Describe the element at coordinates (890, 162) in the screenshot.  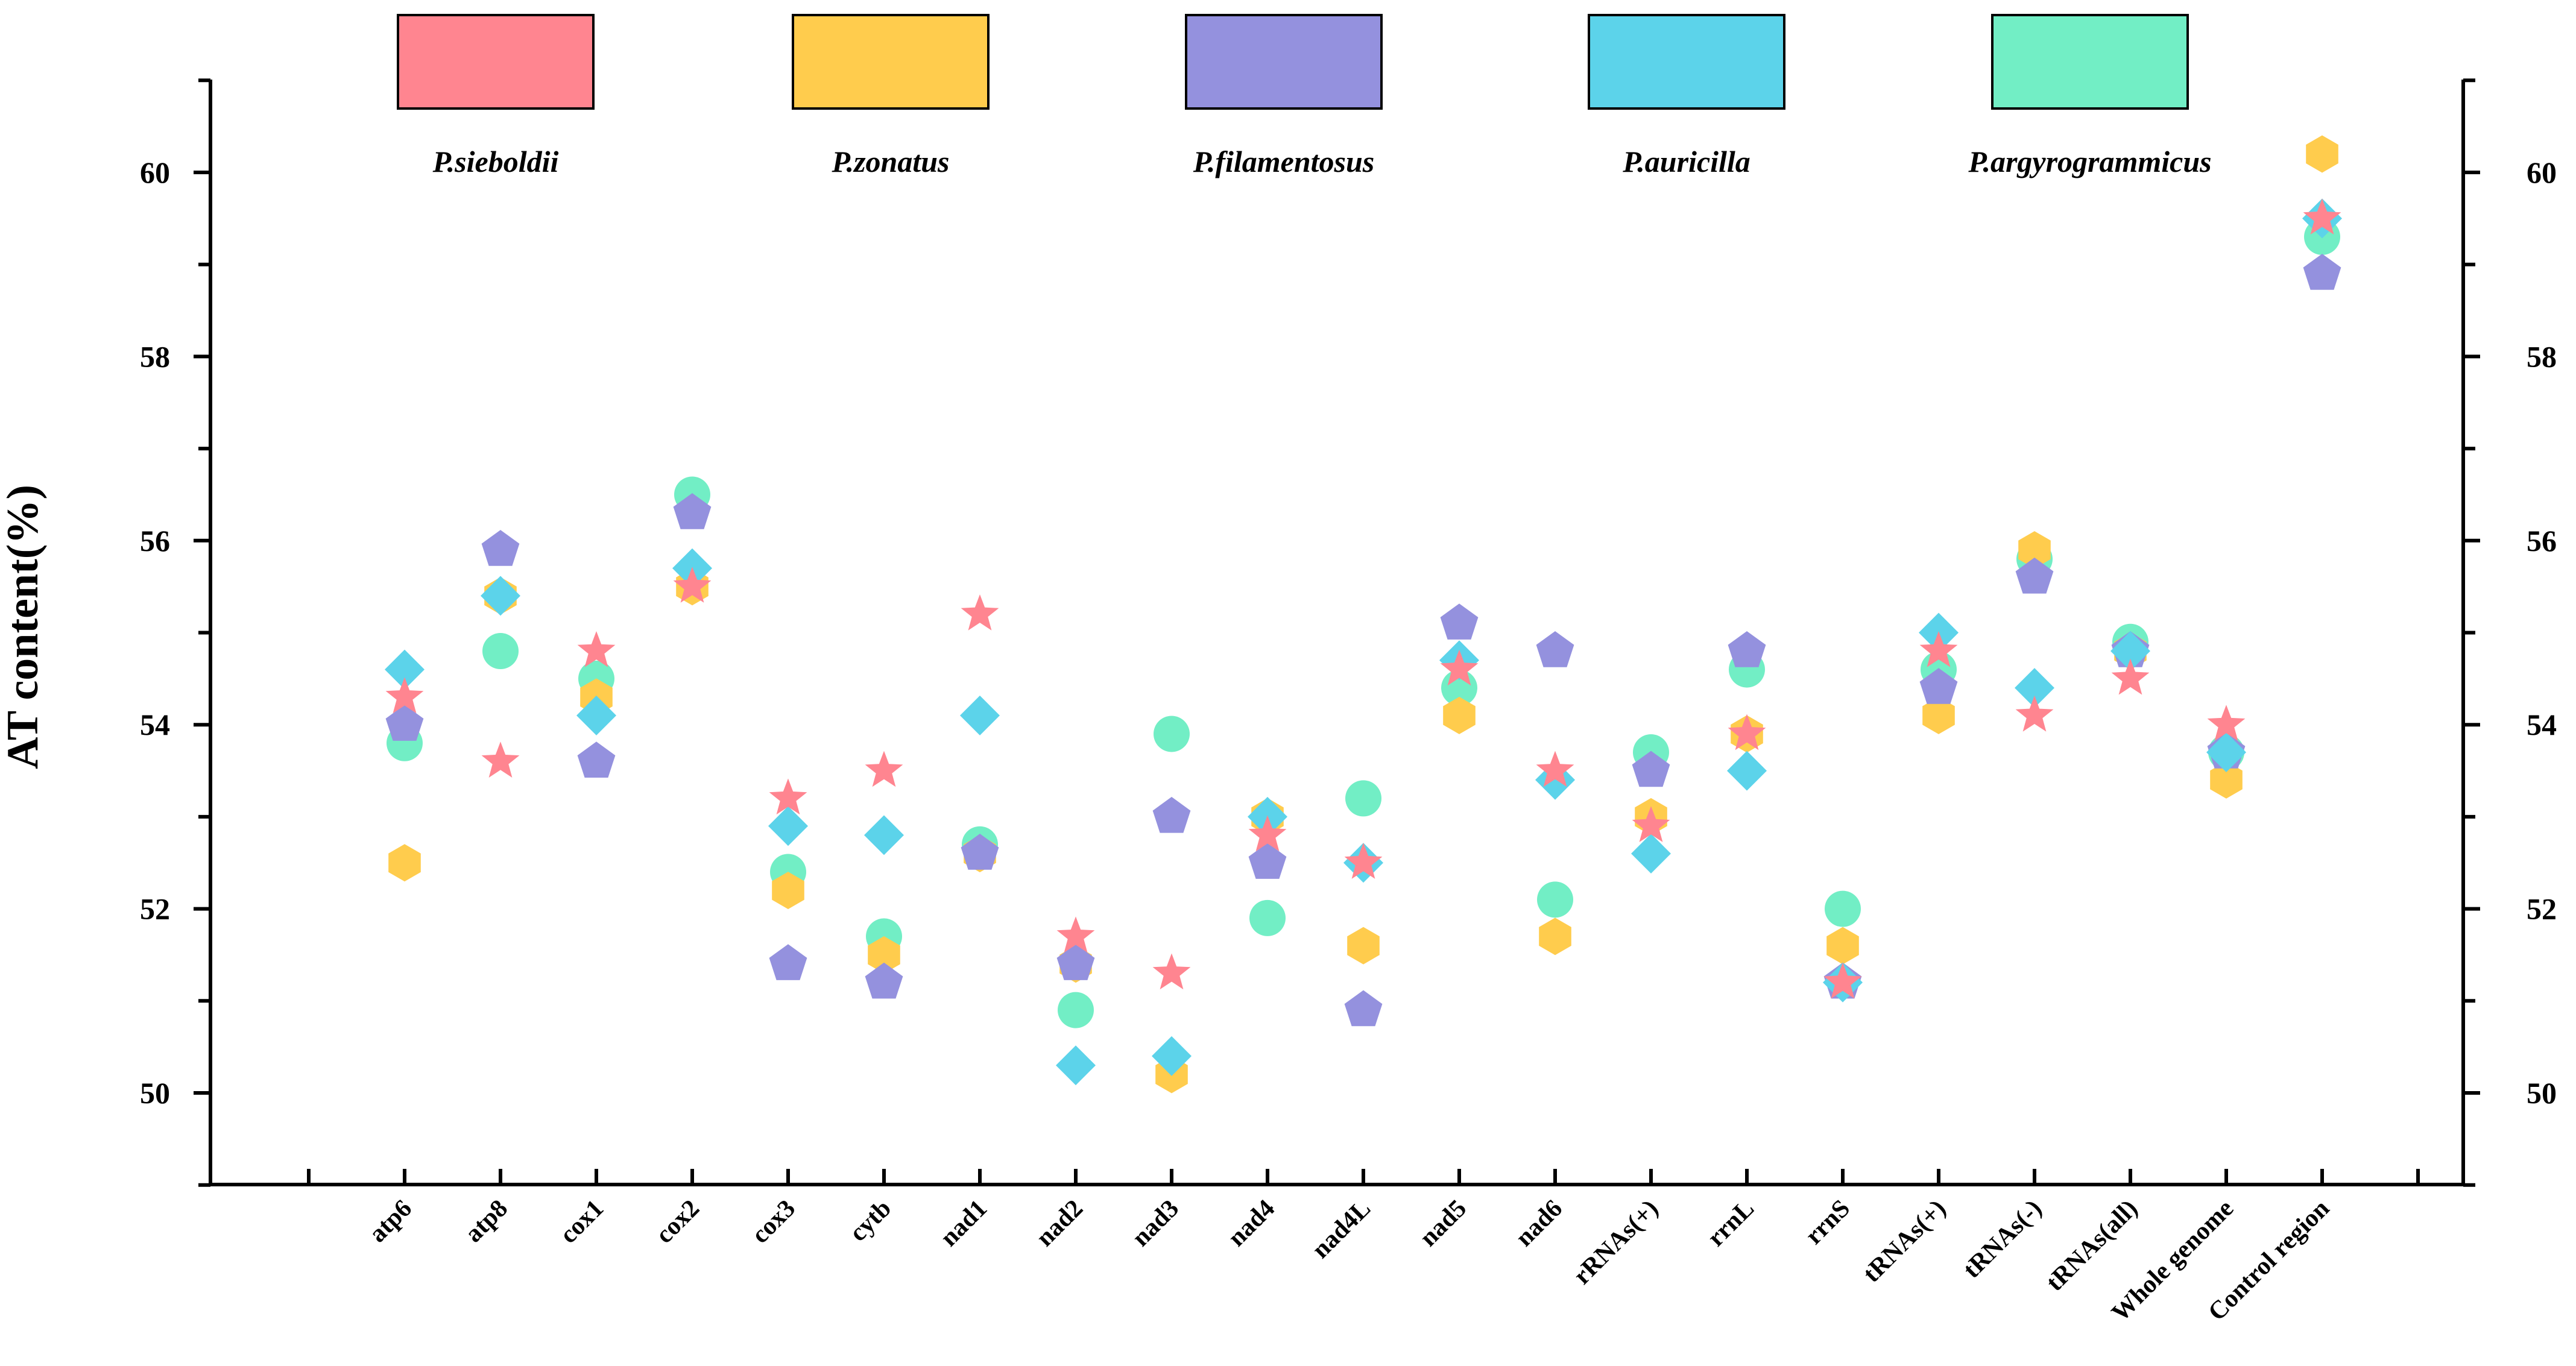
I see `legend-label-p-zonatus: P.zonatus` at that location.